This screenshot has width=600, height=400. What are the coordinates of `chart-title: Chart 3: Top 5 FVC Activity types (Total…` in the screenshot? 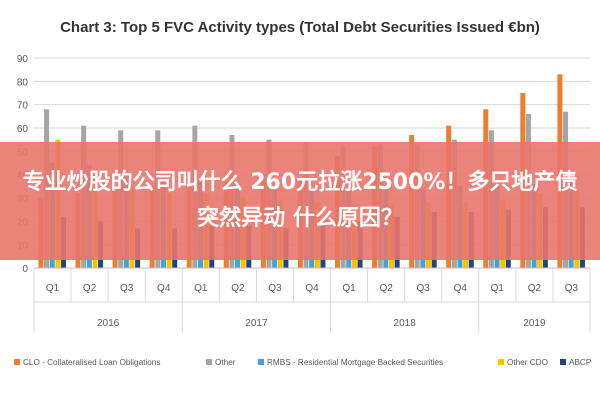 It's located at (300, 27).